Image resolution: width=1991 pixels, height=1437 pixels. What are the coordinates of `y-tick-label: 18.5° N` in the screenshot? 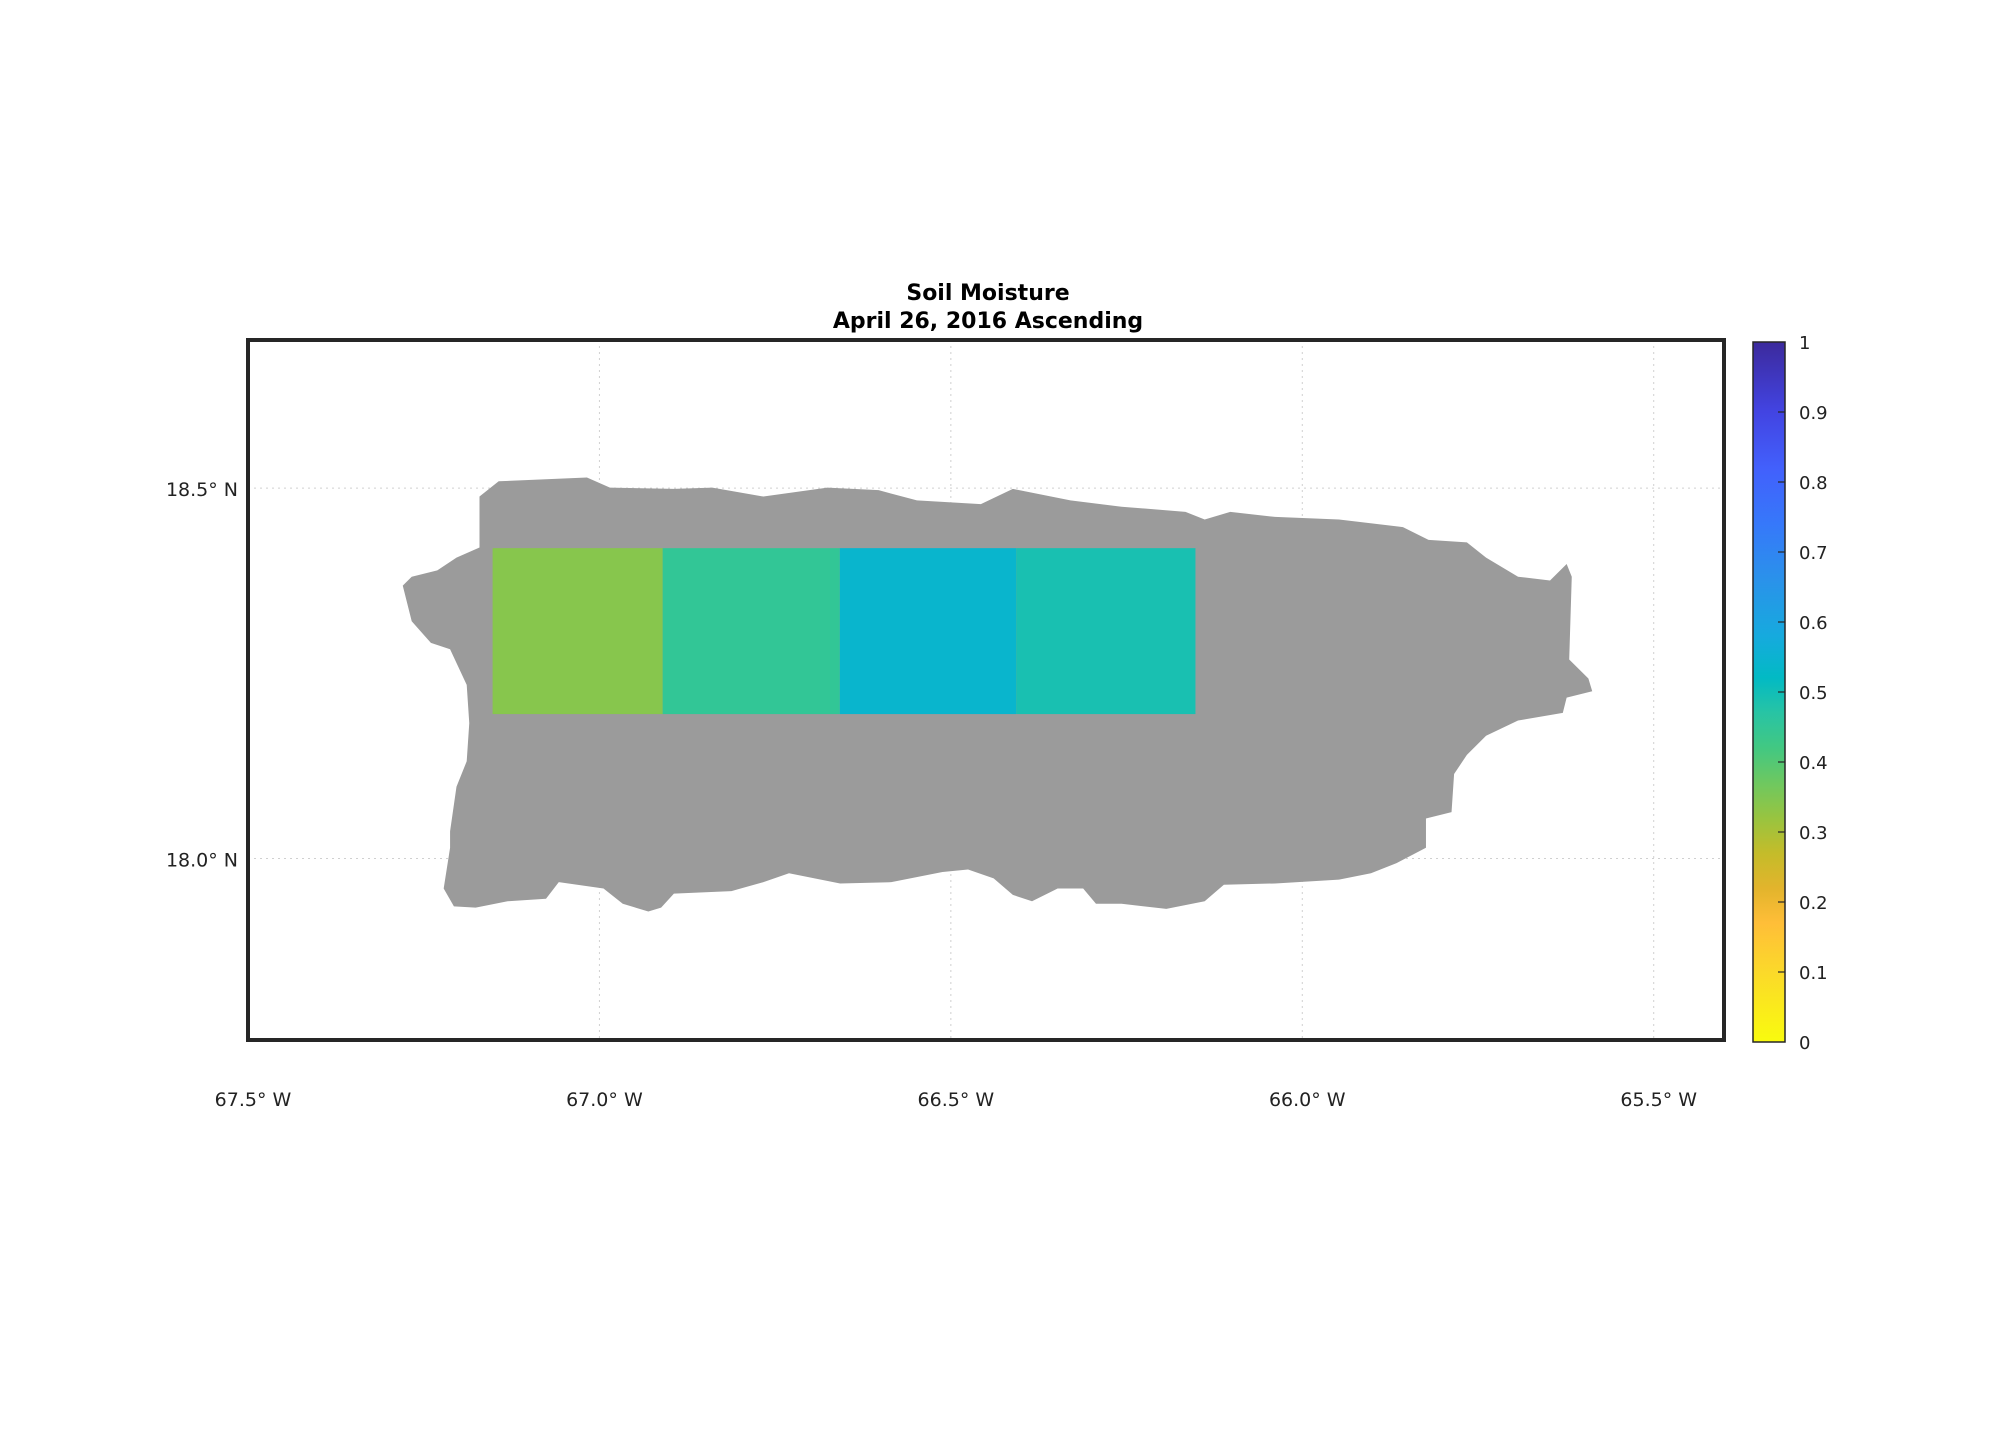 It's located at (202, 490).